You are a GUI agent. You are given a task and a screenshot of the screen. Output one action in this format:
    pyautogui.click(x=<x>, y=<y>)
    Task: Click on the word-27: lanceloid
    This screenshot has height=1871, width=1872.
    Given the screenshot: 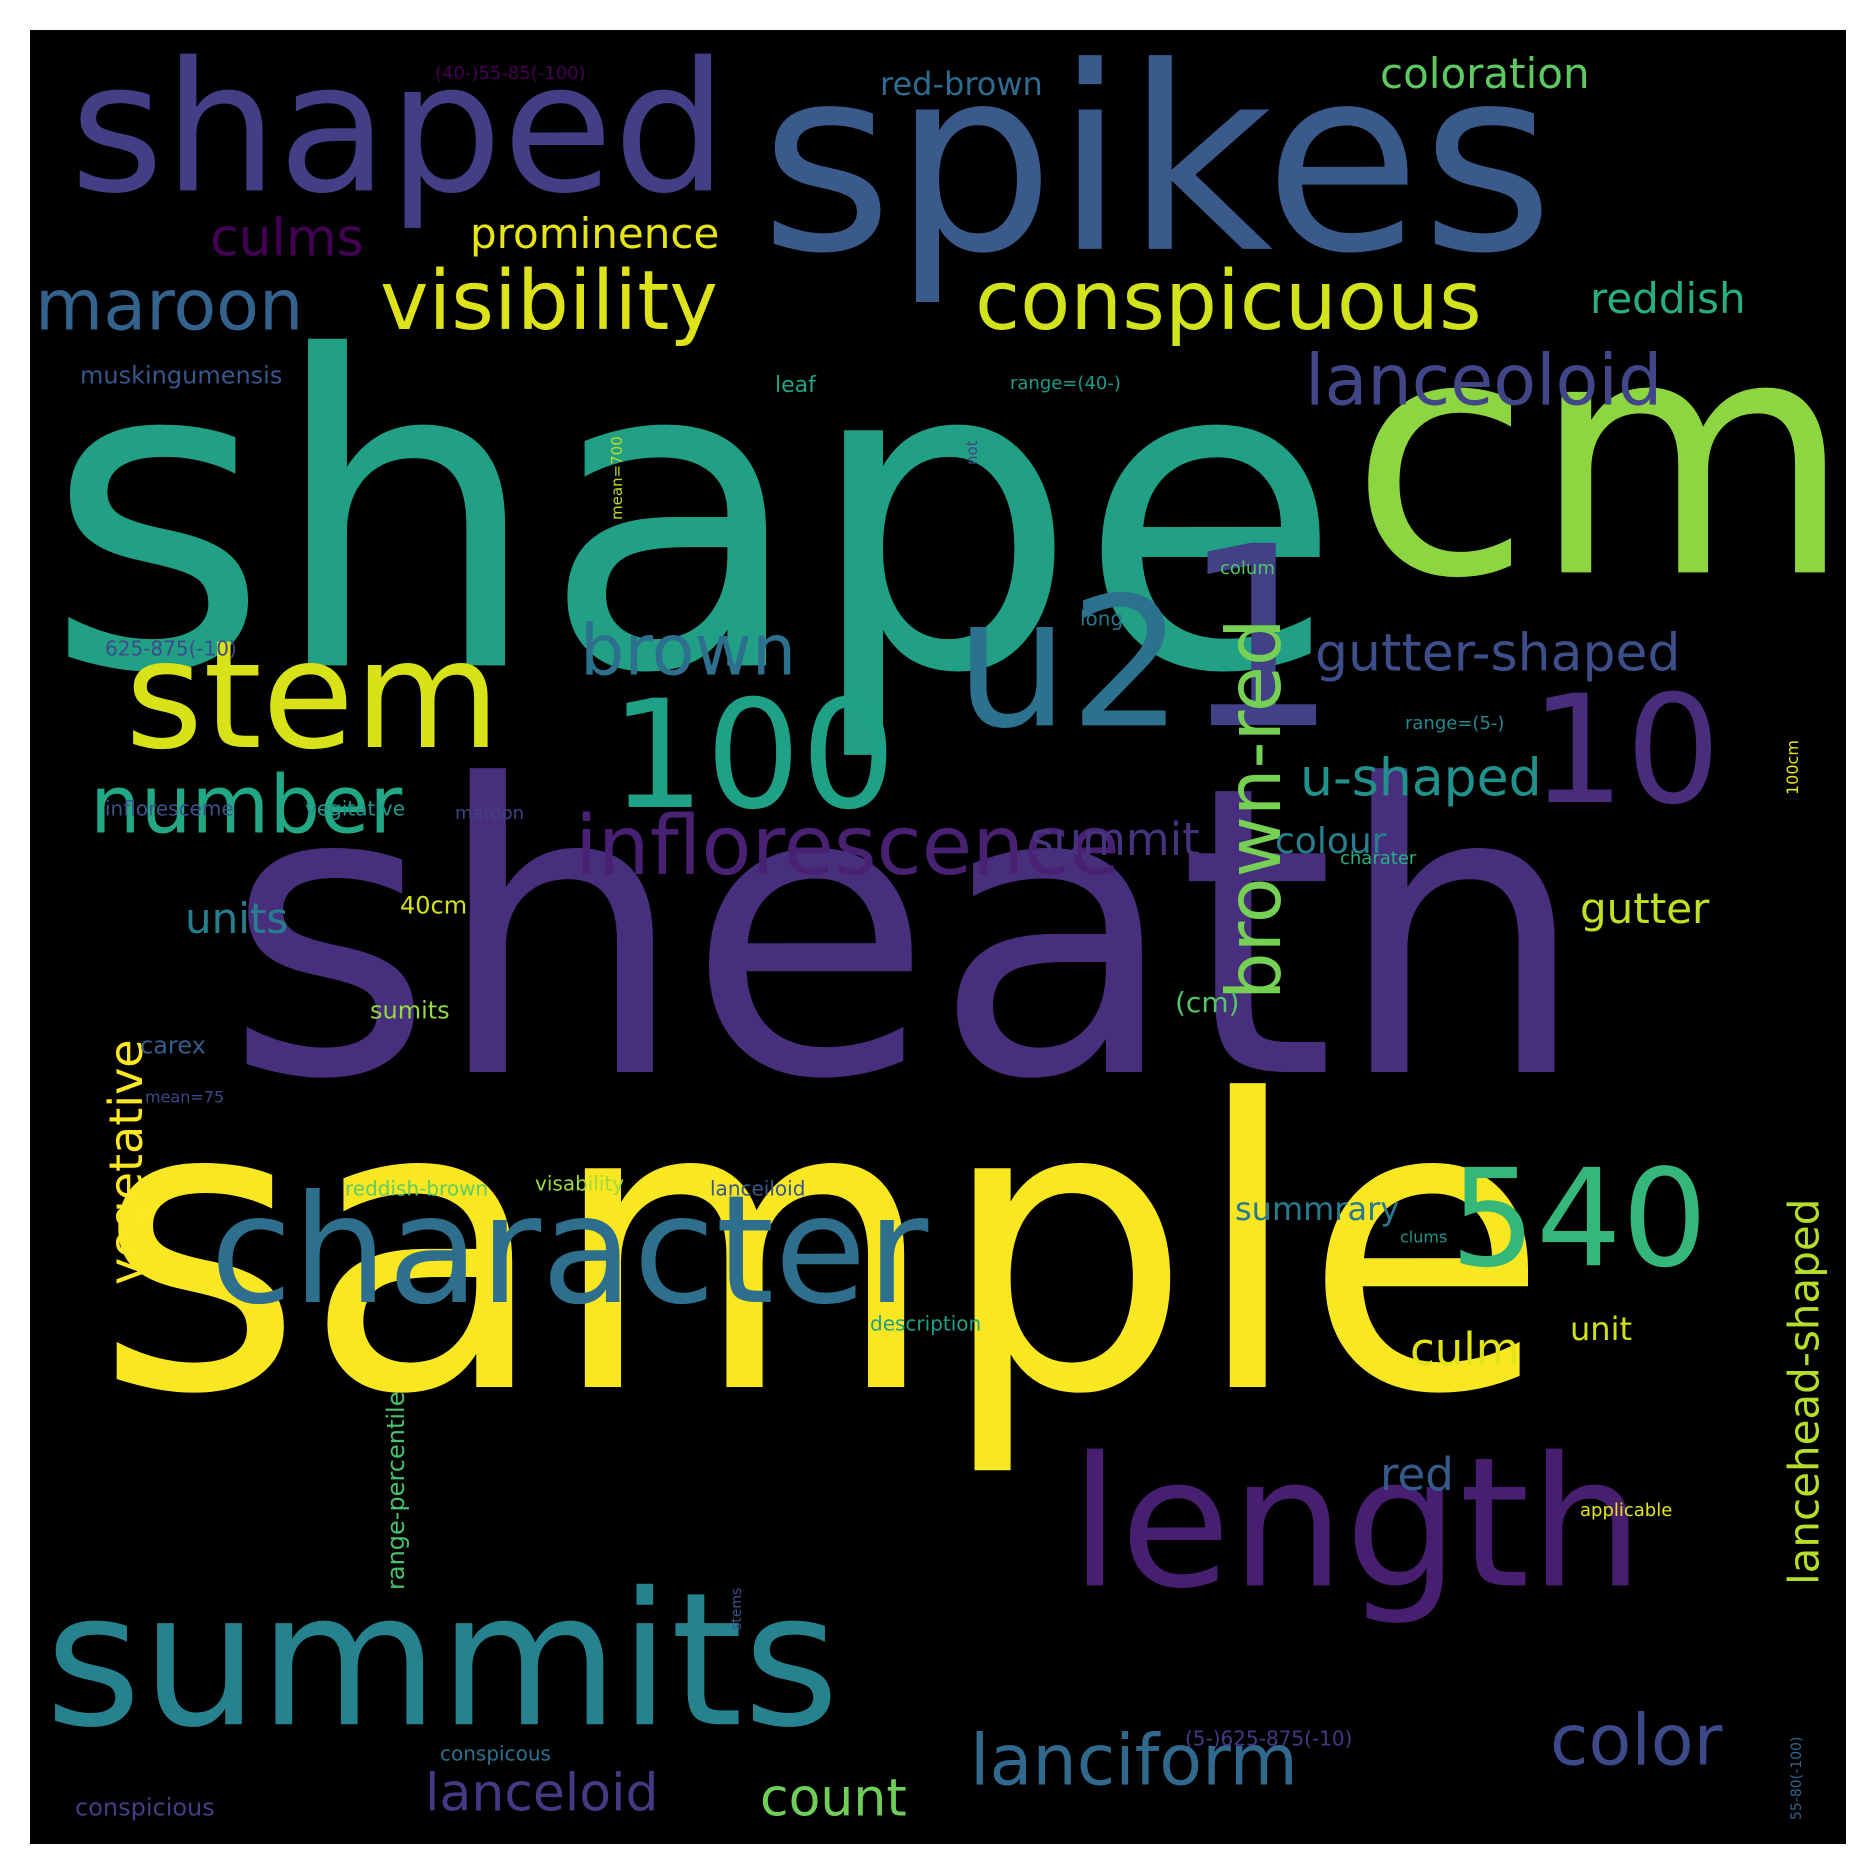 What is the action you would take?
    pyautogui.click(x=542, y=1794)
    